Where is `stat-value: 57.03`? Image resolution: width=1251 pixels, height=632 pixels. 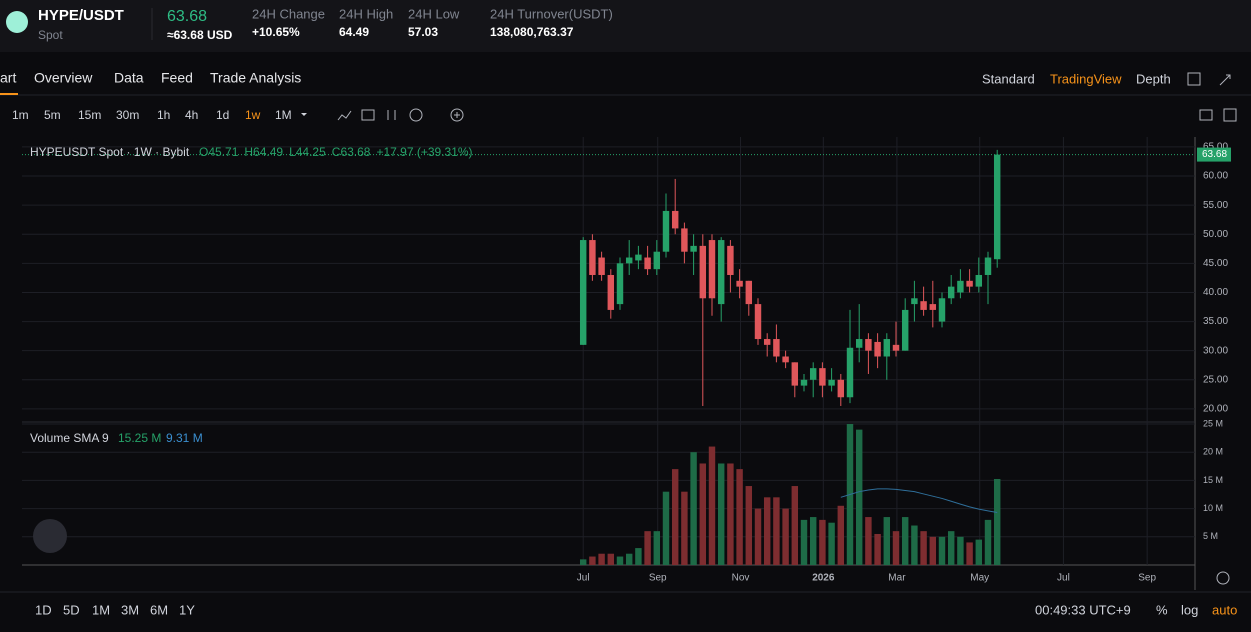
stat-value: 57.03 is located at coordinates (423, 32).